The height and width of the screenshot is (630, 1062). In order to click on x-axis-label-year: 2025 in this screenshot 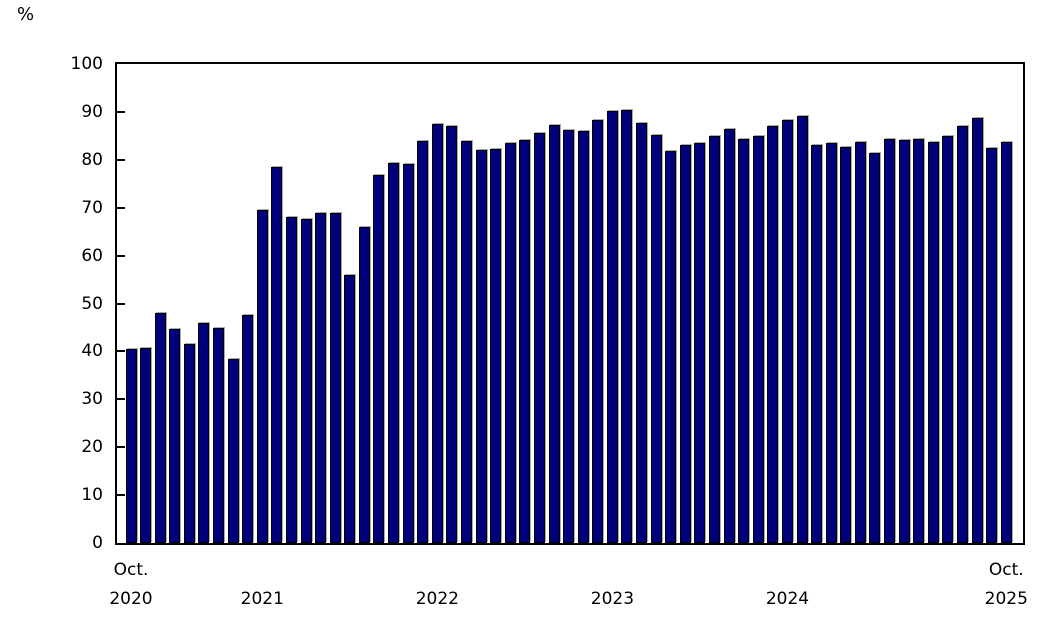, I will do `click(1006, 599)`.